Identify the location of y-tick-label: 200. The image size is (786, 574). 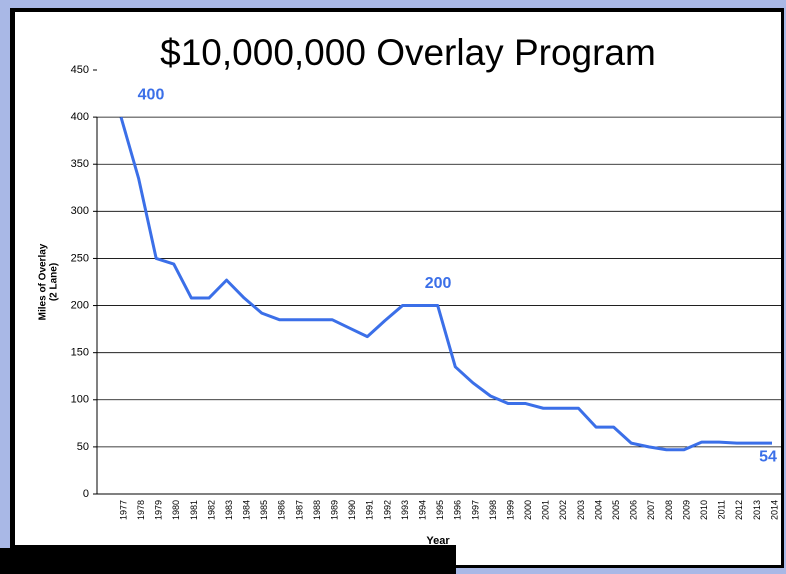
(80, 305).